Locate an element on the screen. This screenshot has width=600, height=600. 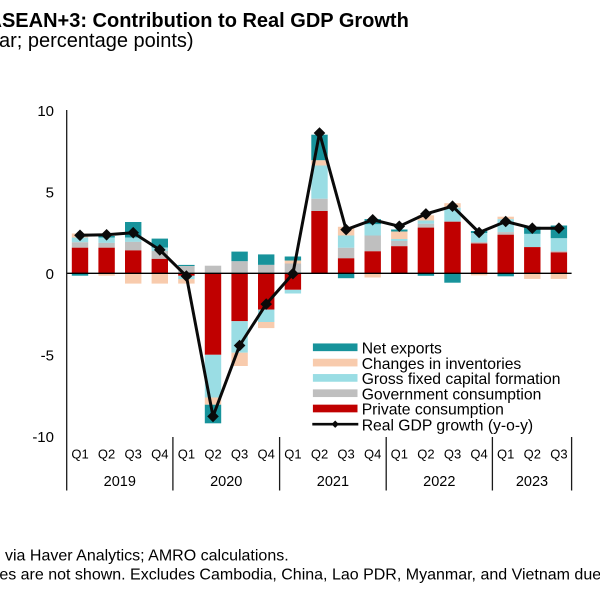
svg-text: 2019 is located at coordinates (120, 482).